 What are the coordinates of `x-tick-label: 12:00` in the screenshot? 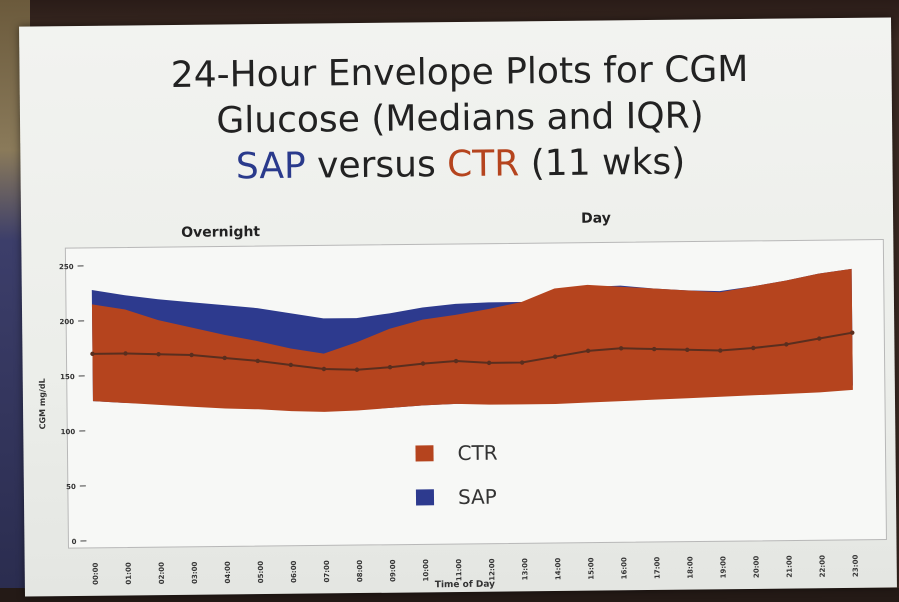 It's located at (492, 569).